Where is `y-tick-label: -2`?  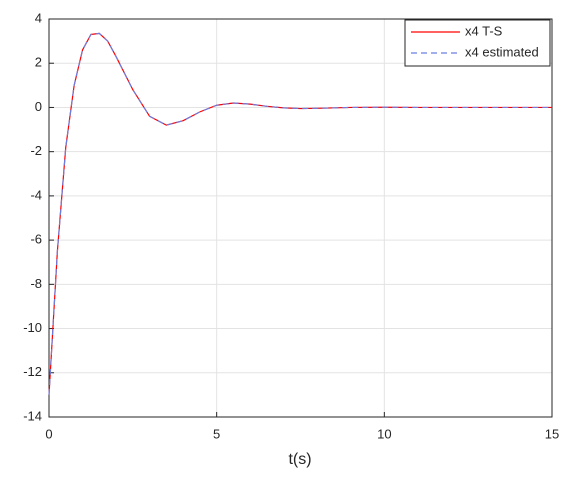 y-tick-label: -2 is located at coordinates (36, 150).